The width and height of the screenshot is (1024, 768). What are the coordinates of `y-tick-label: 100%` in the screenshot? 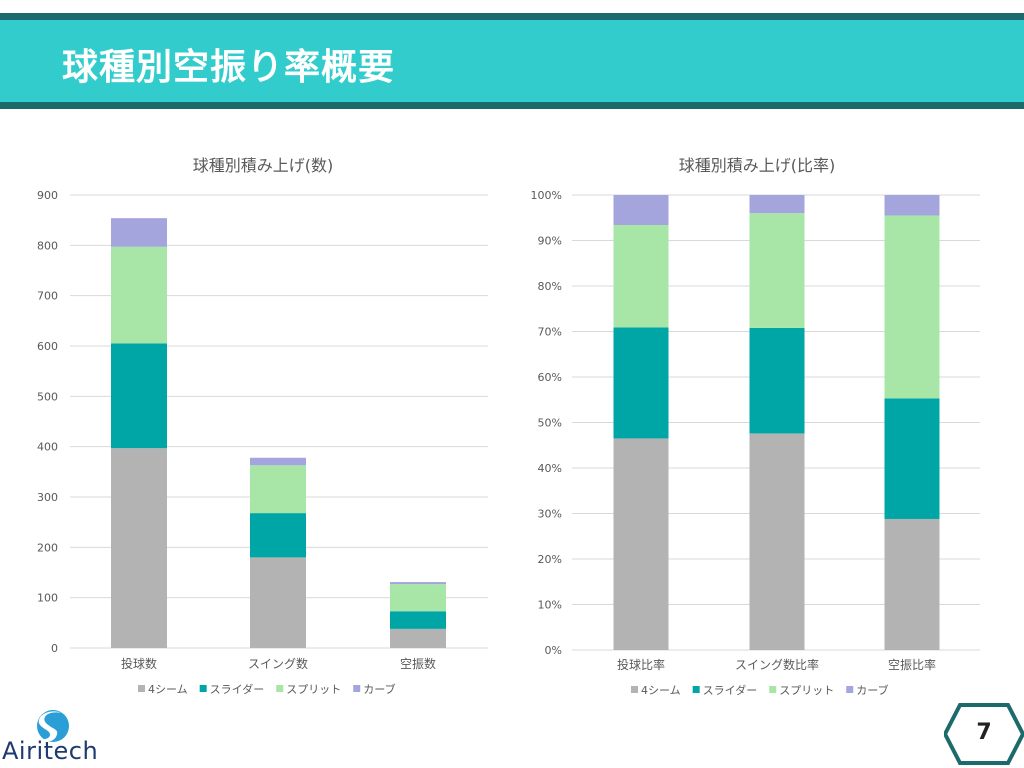 It's located at (546, 195).